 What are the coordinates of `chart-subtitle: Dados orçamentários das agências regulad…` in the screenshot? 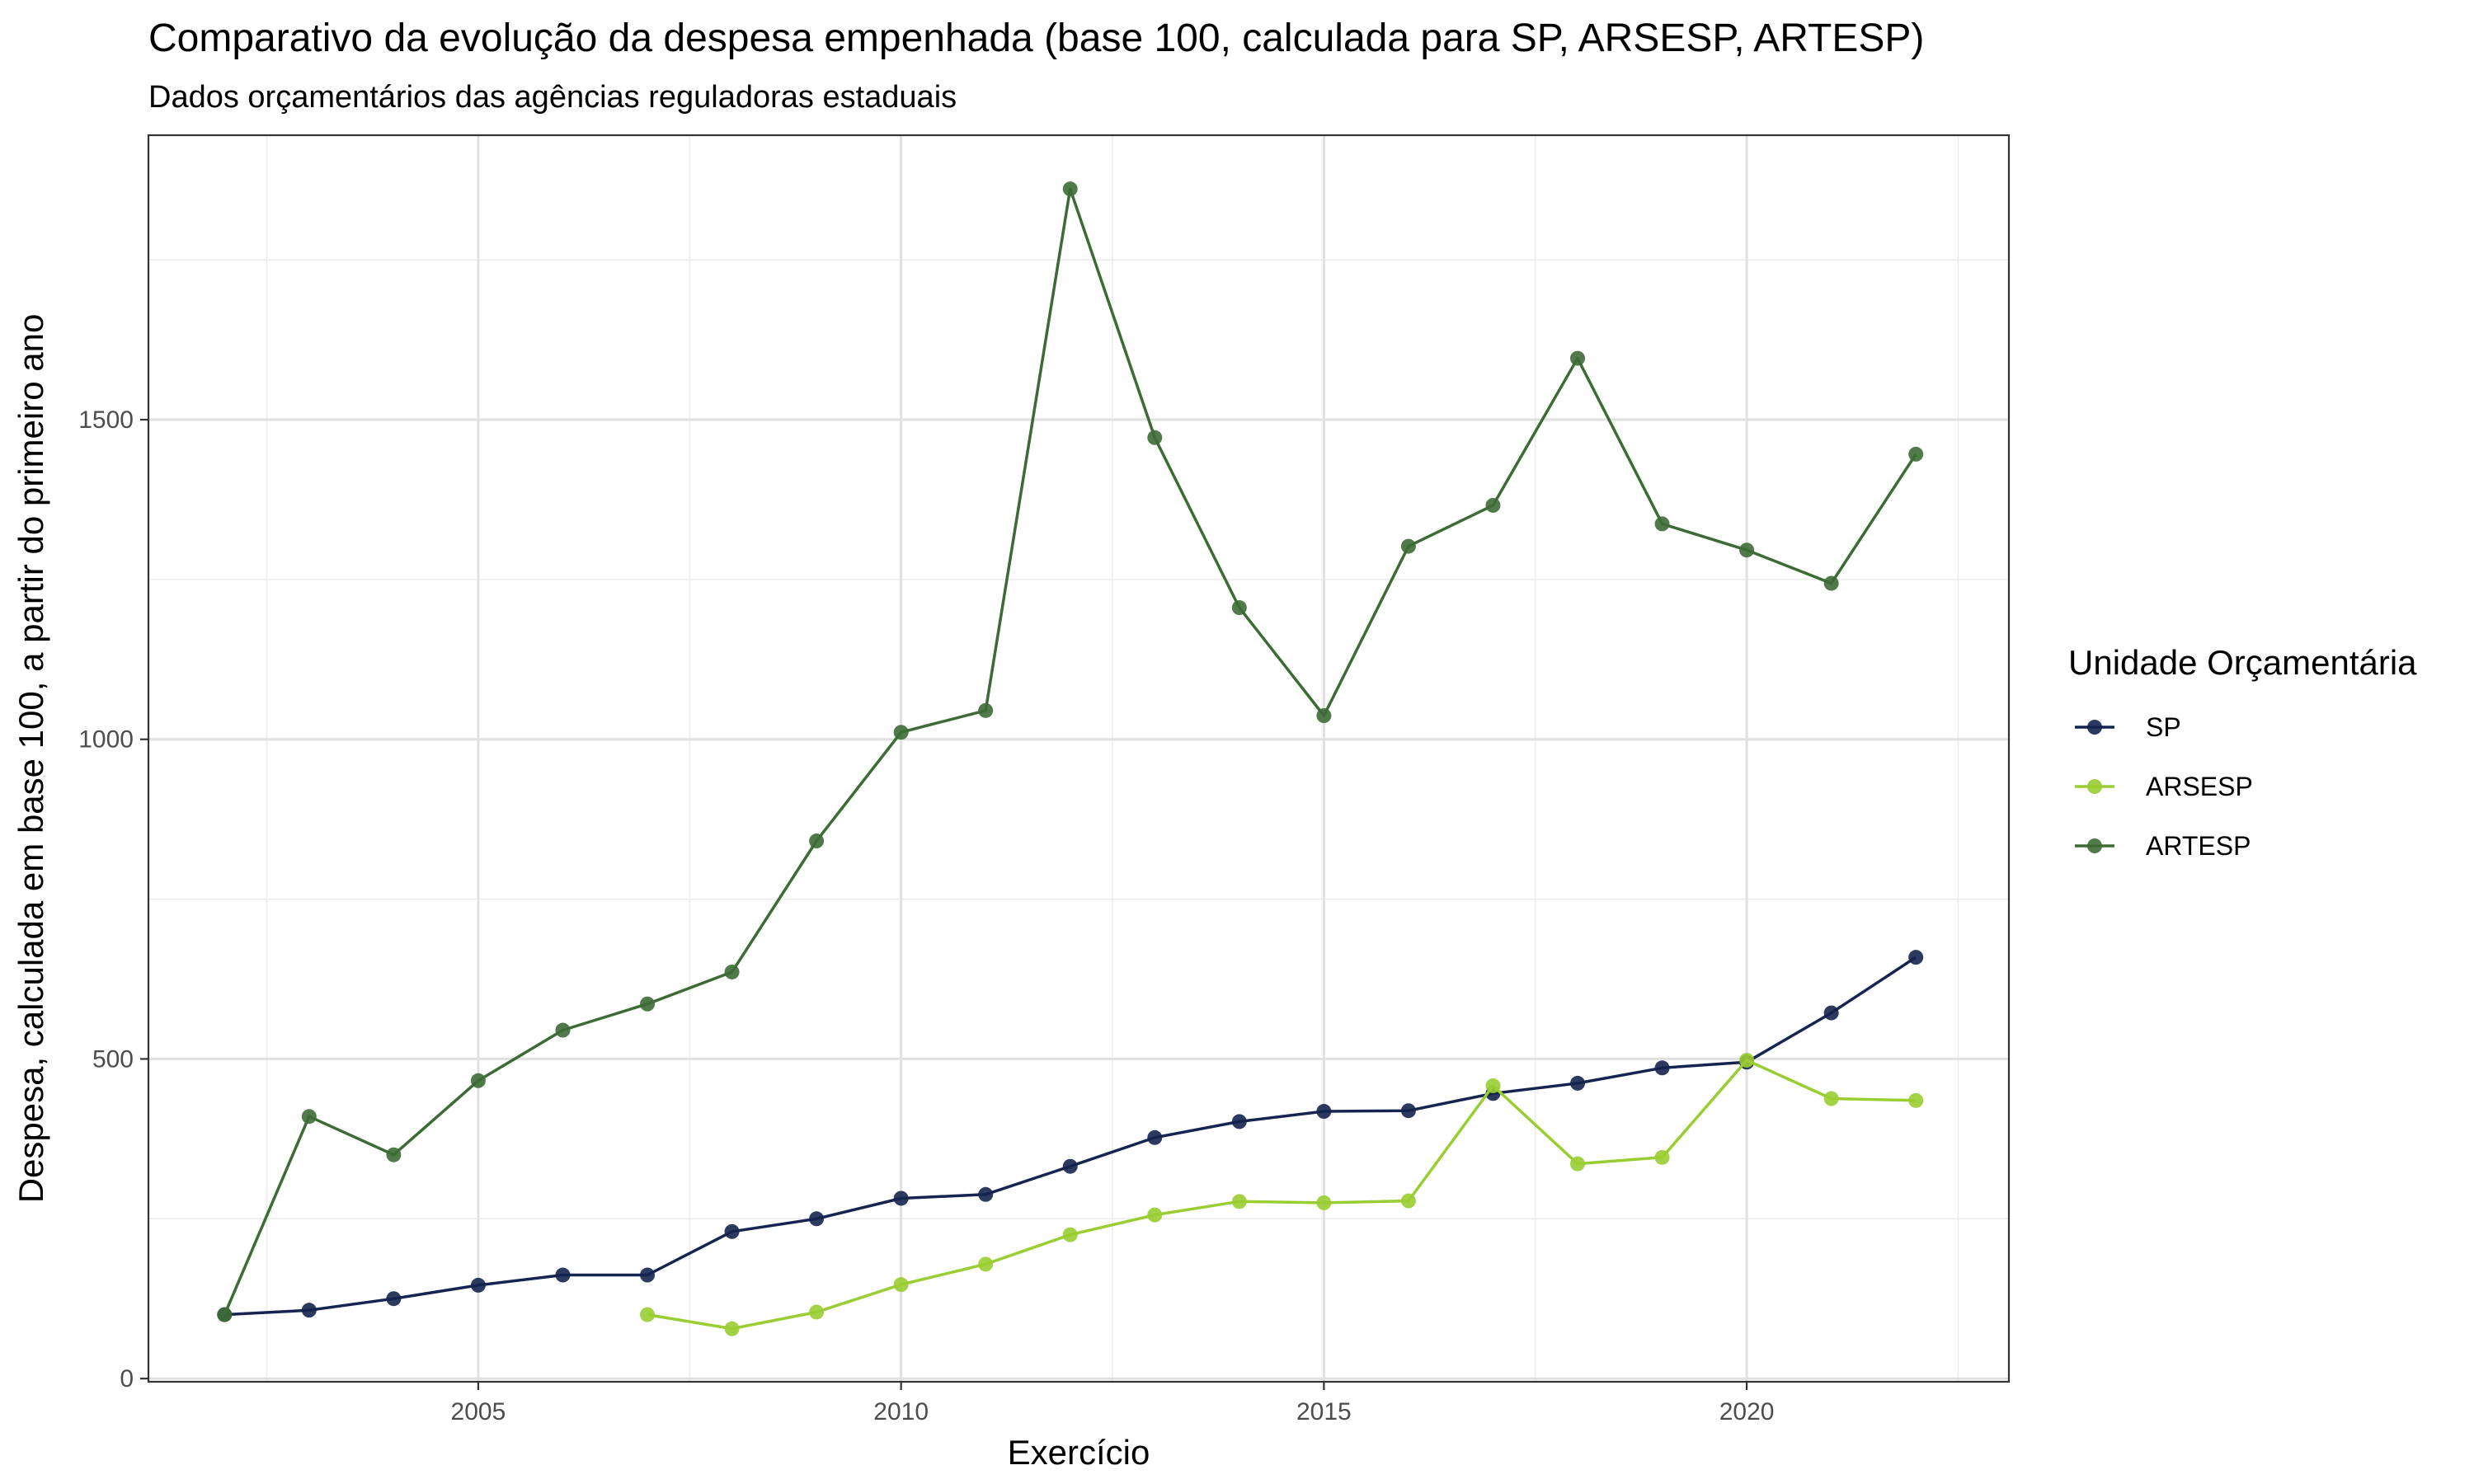 It's located at (552, 97).